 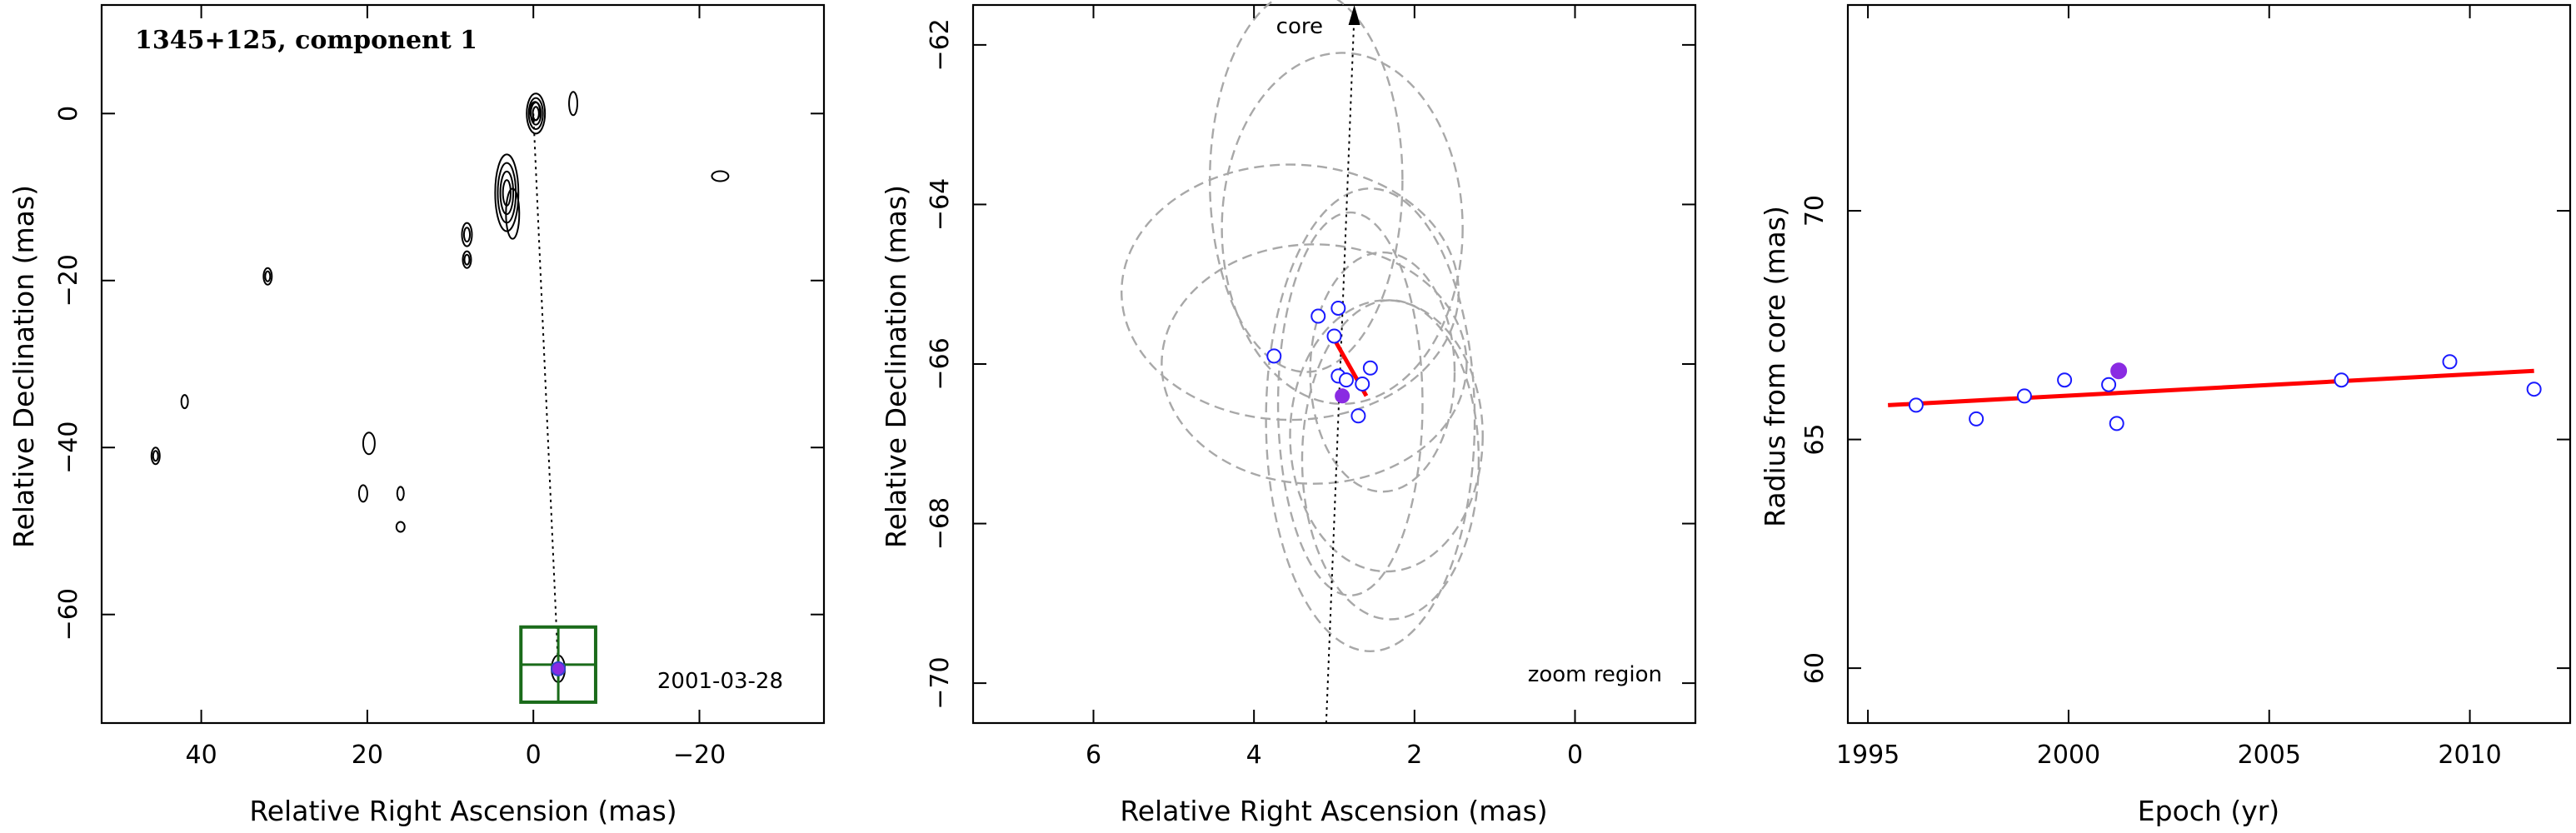 I want to click on radius-fit-line, so click(x=2211, y=387).